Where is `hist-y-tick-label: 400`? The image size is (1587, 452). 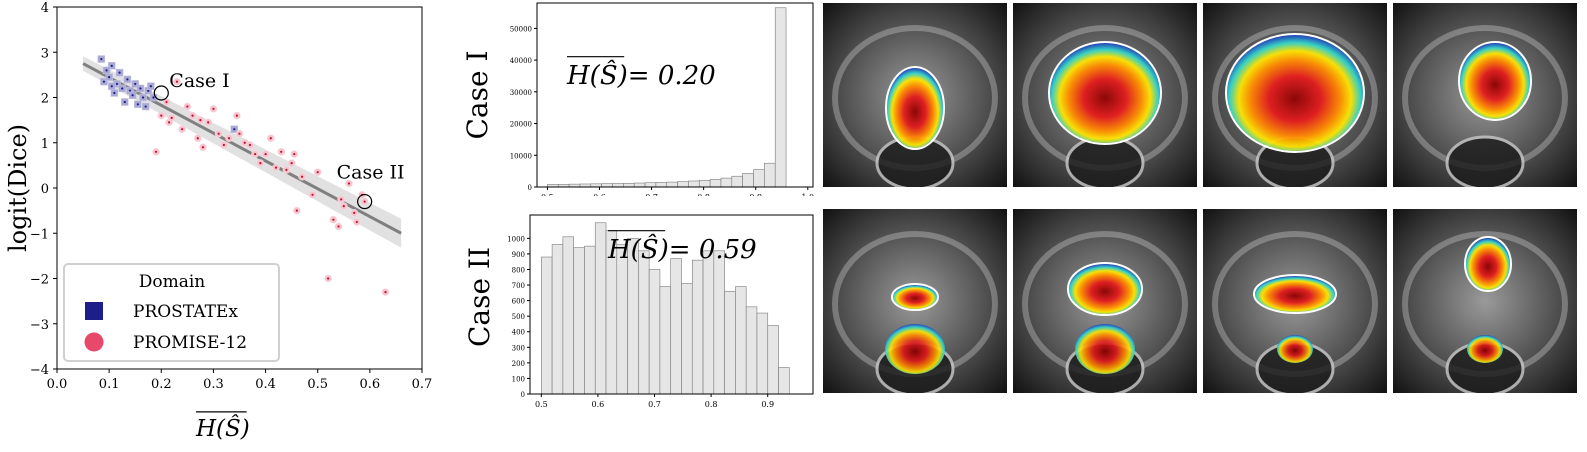
hist-y-tick-label: 400 is located at coordinates (518, 333).